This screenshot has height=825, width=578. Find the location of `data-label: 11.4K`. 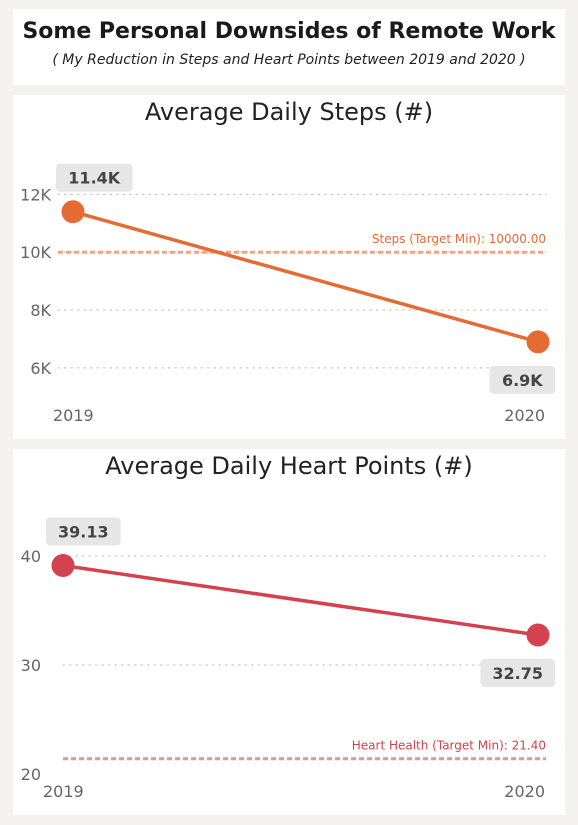

data-label: 11.4K is located at coordinates (94, 178).